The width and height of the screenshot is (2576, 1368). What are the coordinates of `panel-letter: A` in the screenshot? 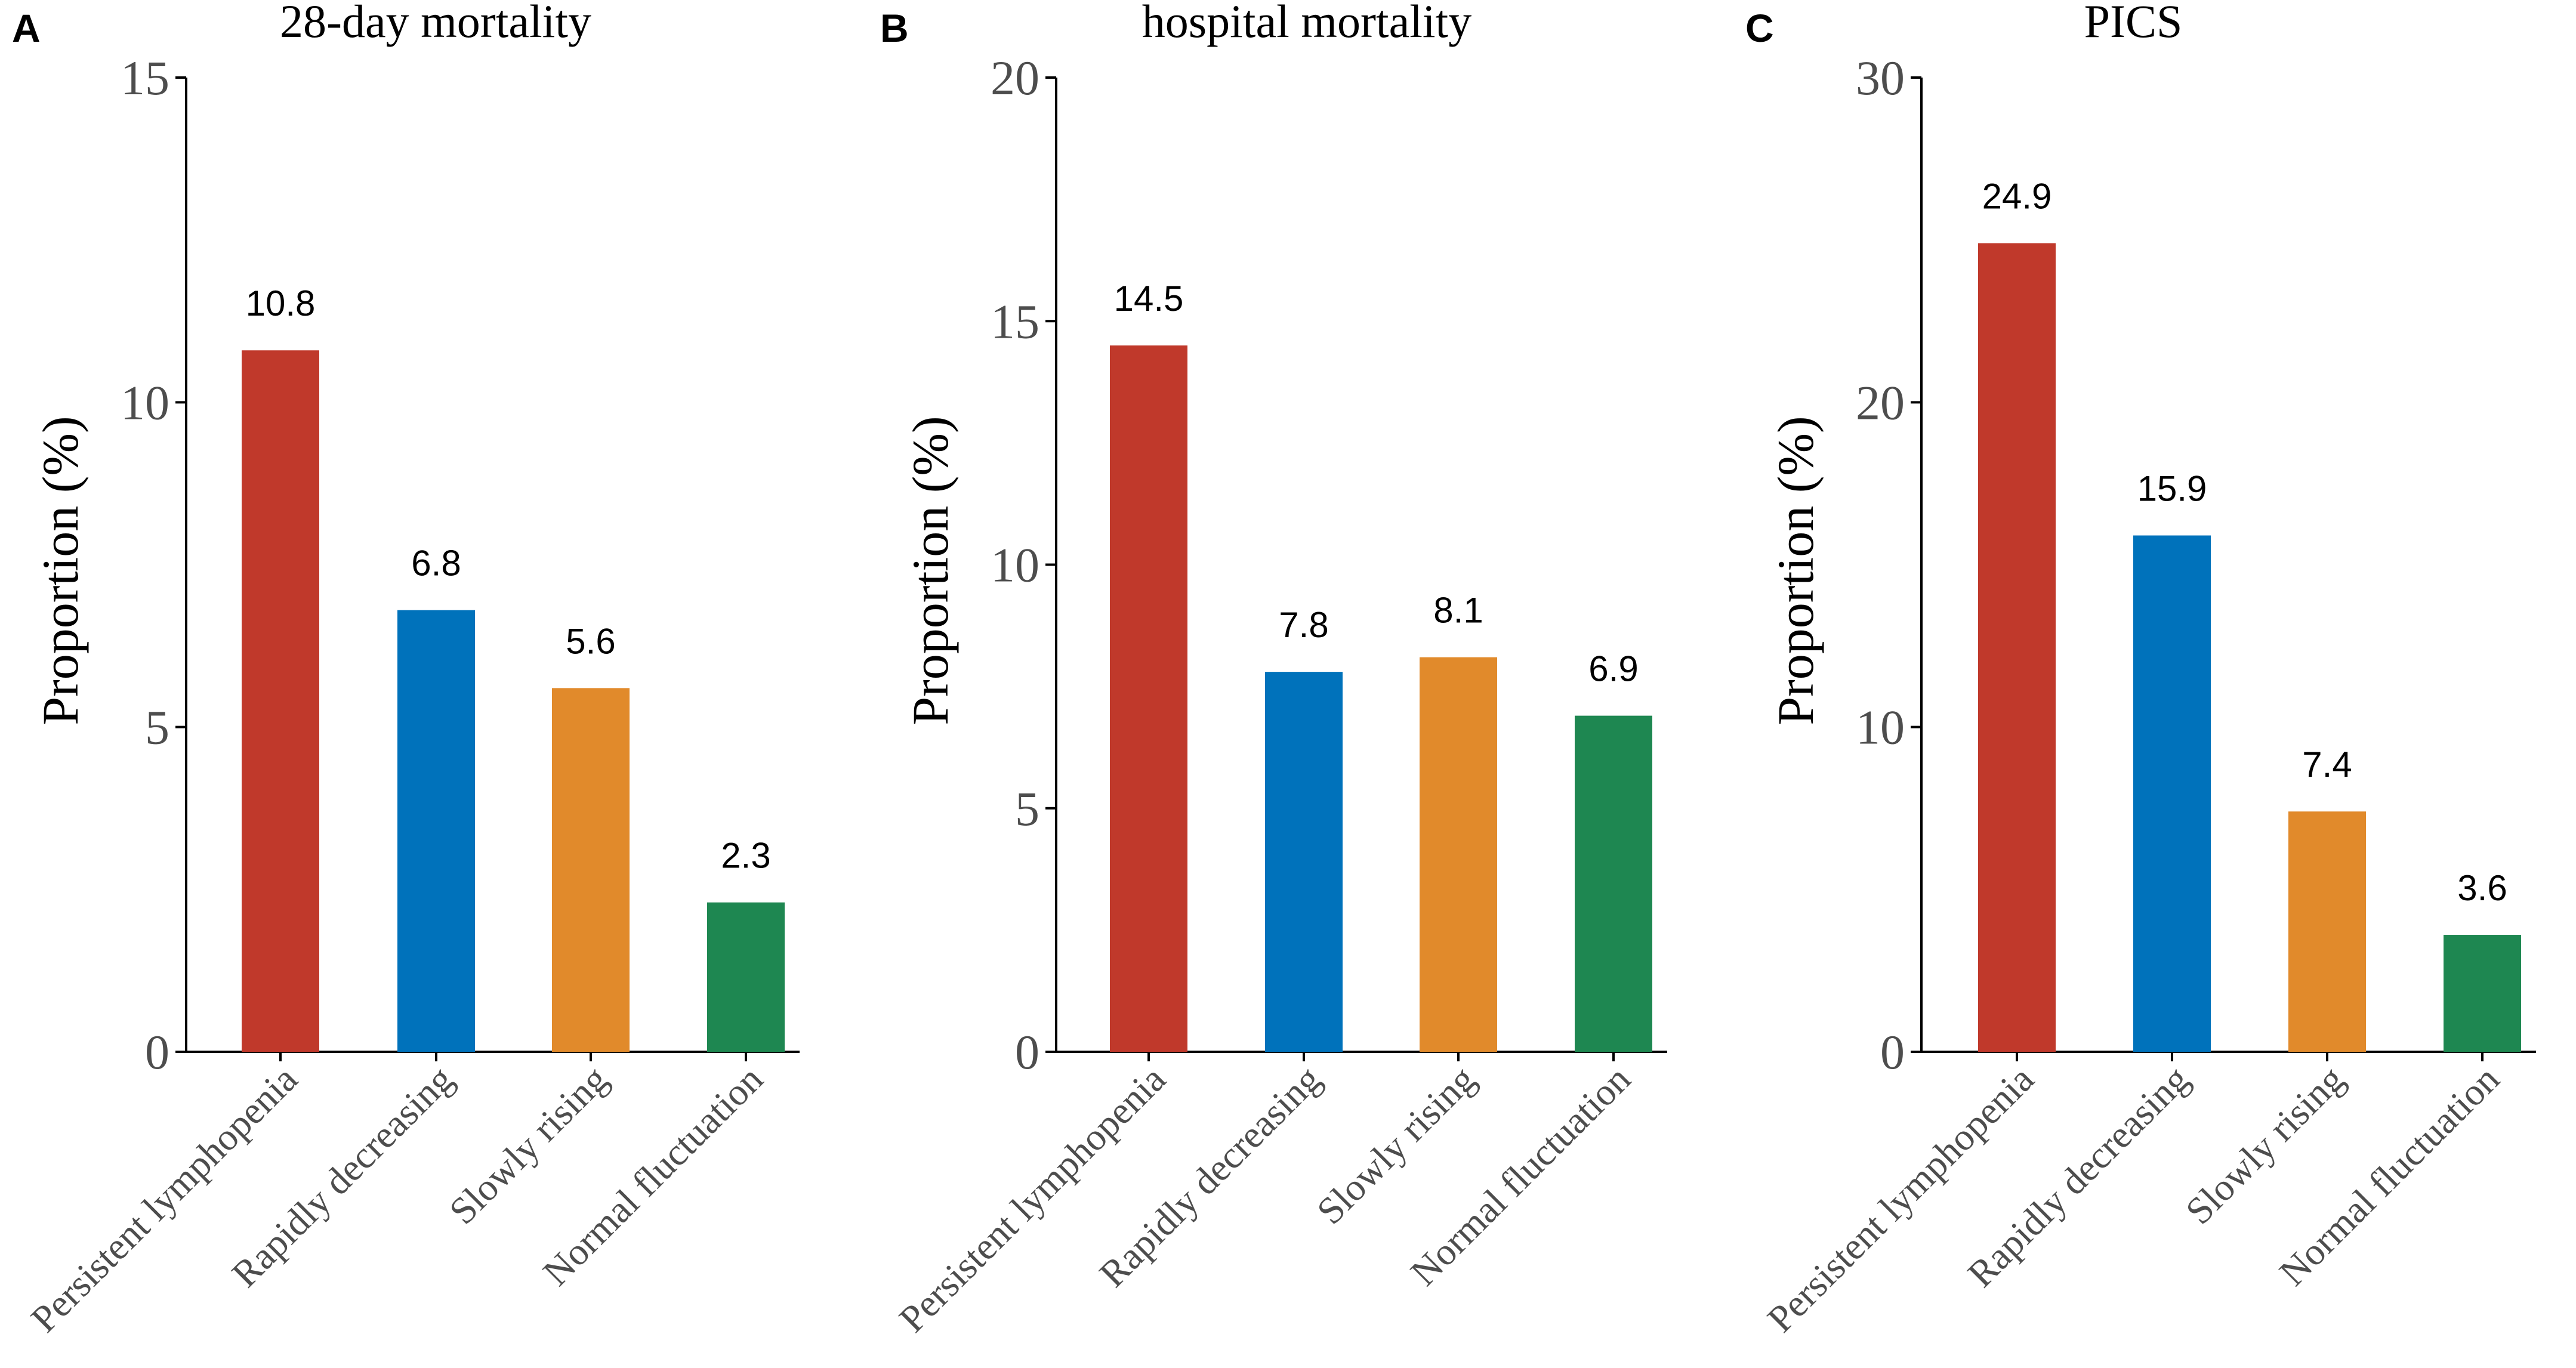 It's located at (26, 28).